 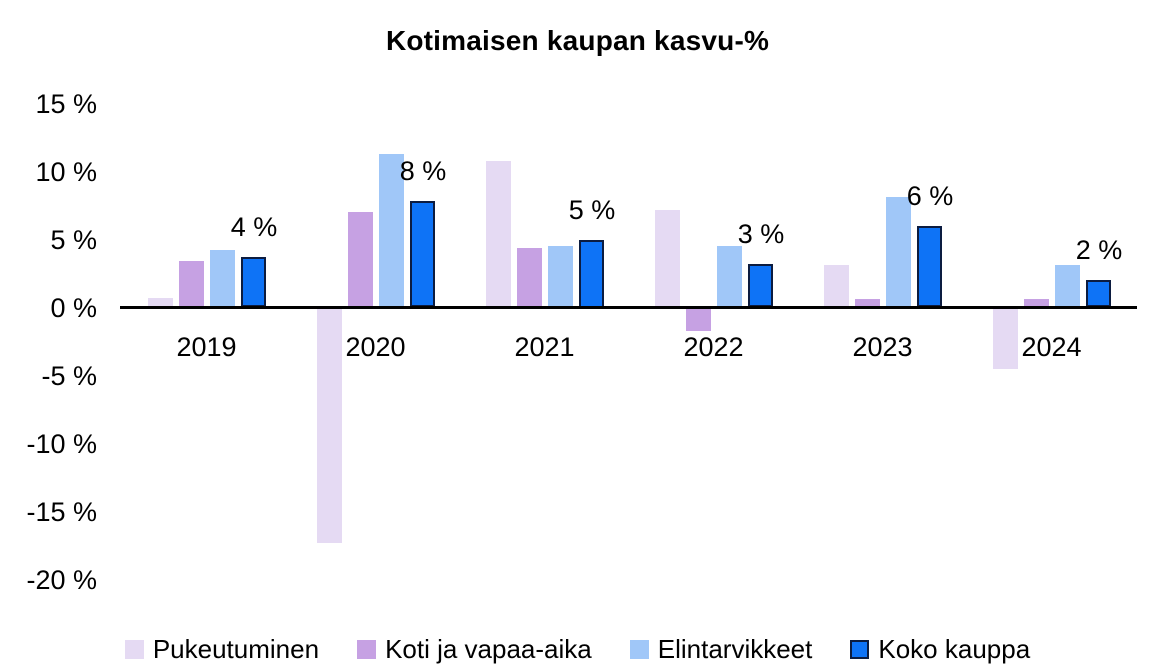 I want to click on y-axis-tick-label: 15 %, so click(x=66, y=103).